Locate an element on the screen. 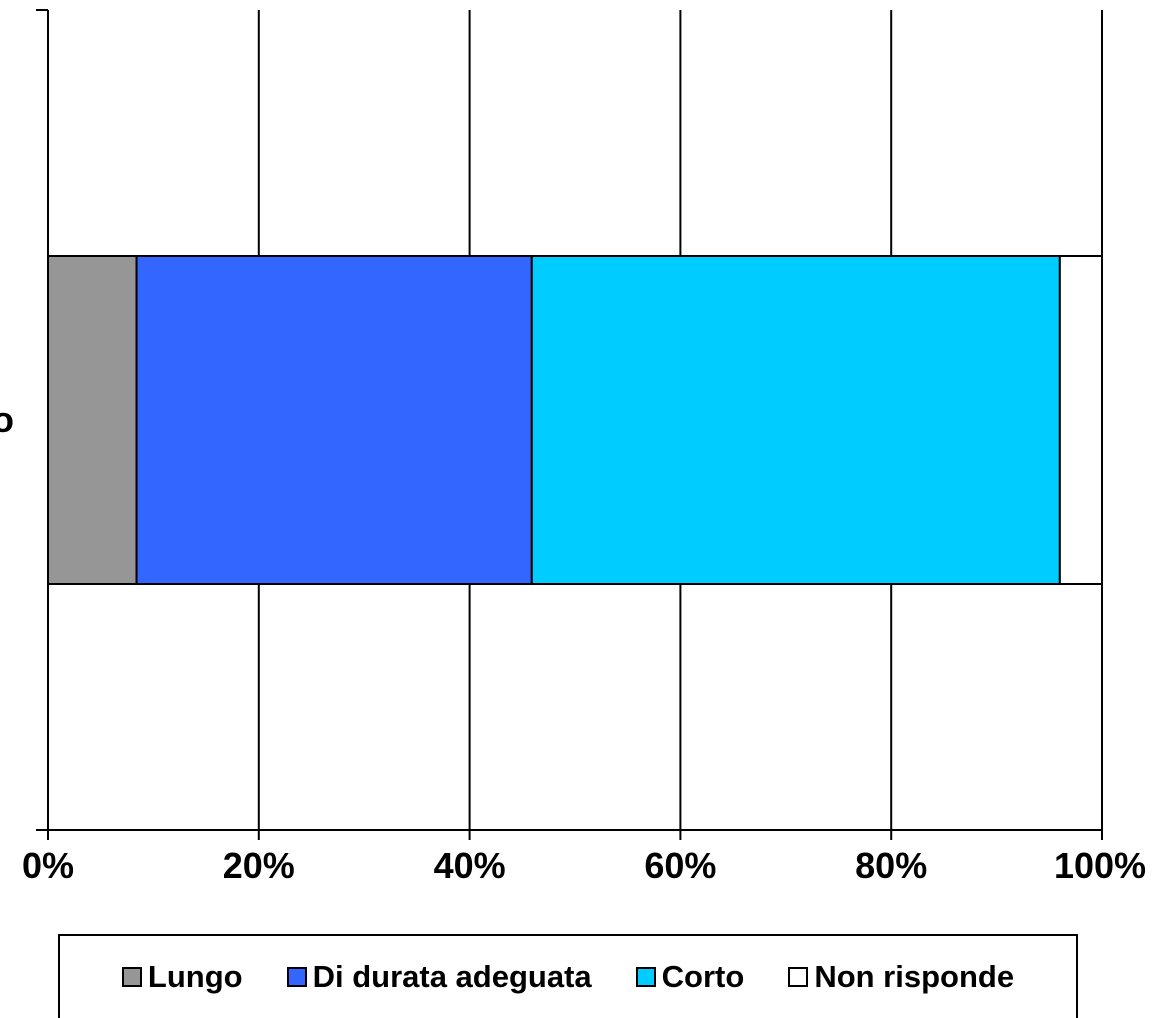 The image size is (1160, 1018). bar-segment-non-risponde is located at coordinates (1080, 420).